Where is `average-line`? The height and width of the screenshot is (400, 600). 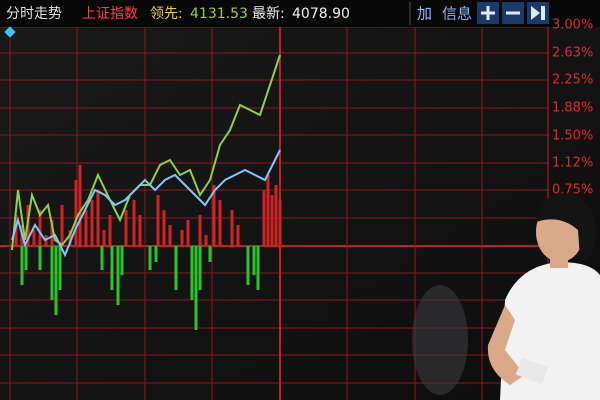
average-line is located at coordinates (146, 203).